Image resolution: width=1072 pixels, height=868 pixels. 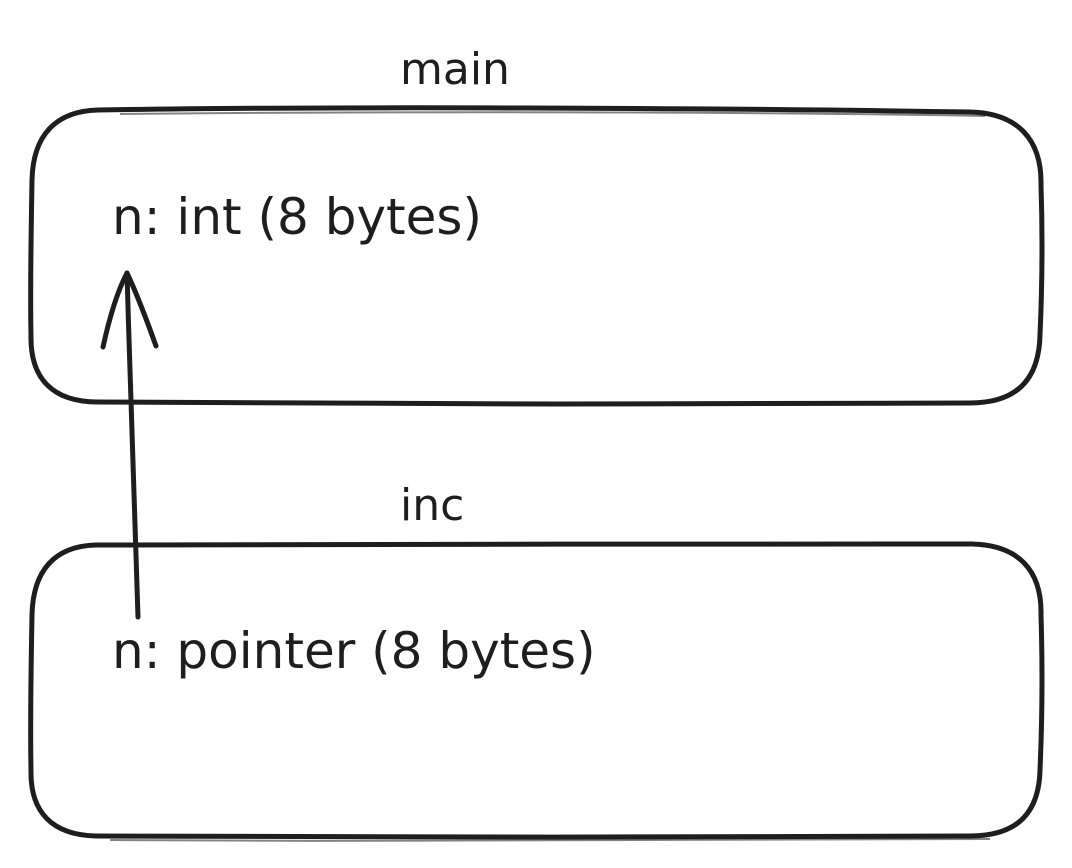 I want to click on pointer-arrow-shaft, so click(x=132, y=445).